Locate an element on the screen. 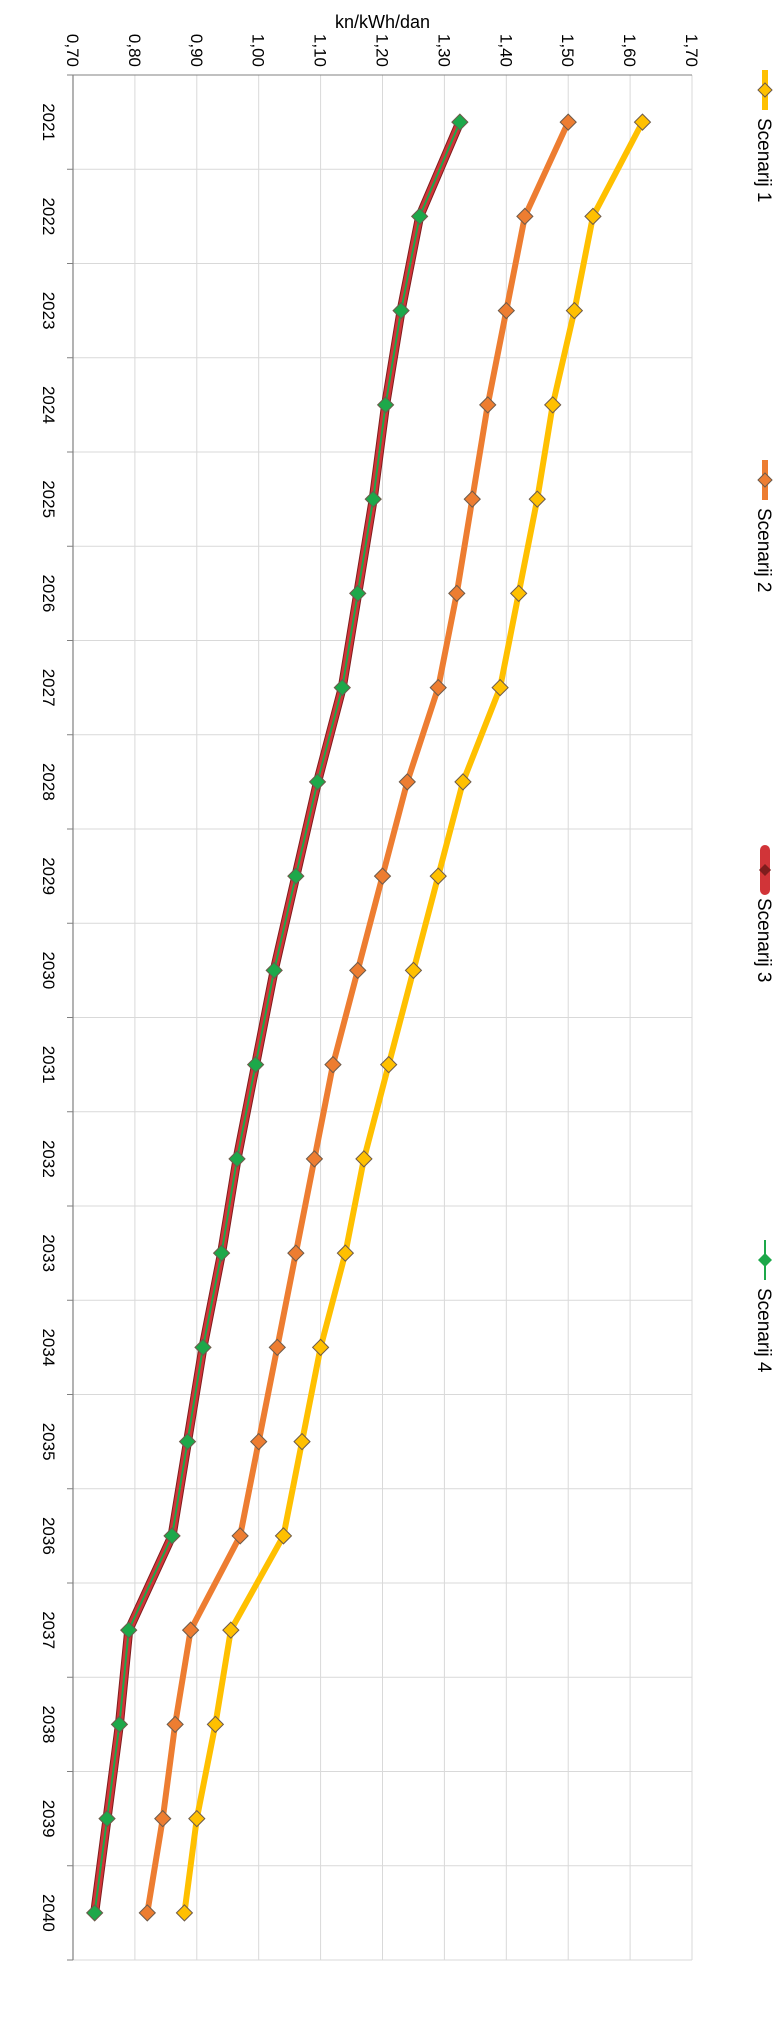 The width and height of the screenshot is (784, 2020). x-tick-label: 2032 is located at coordinates (48, 1159).